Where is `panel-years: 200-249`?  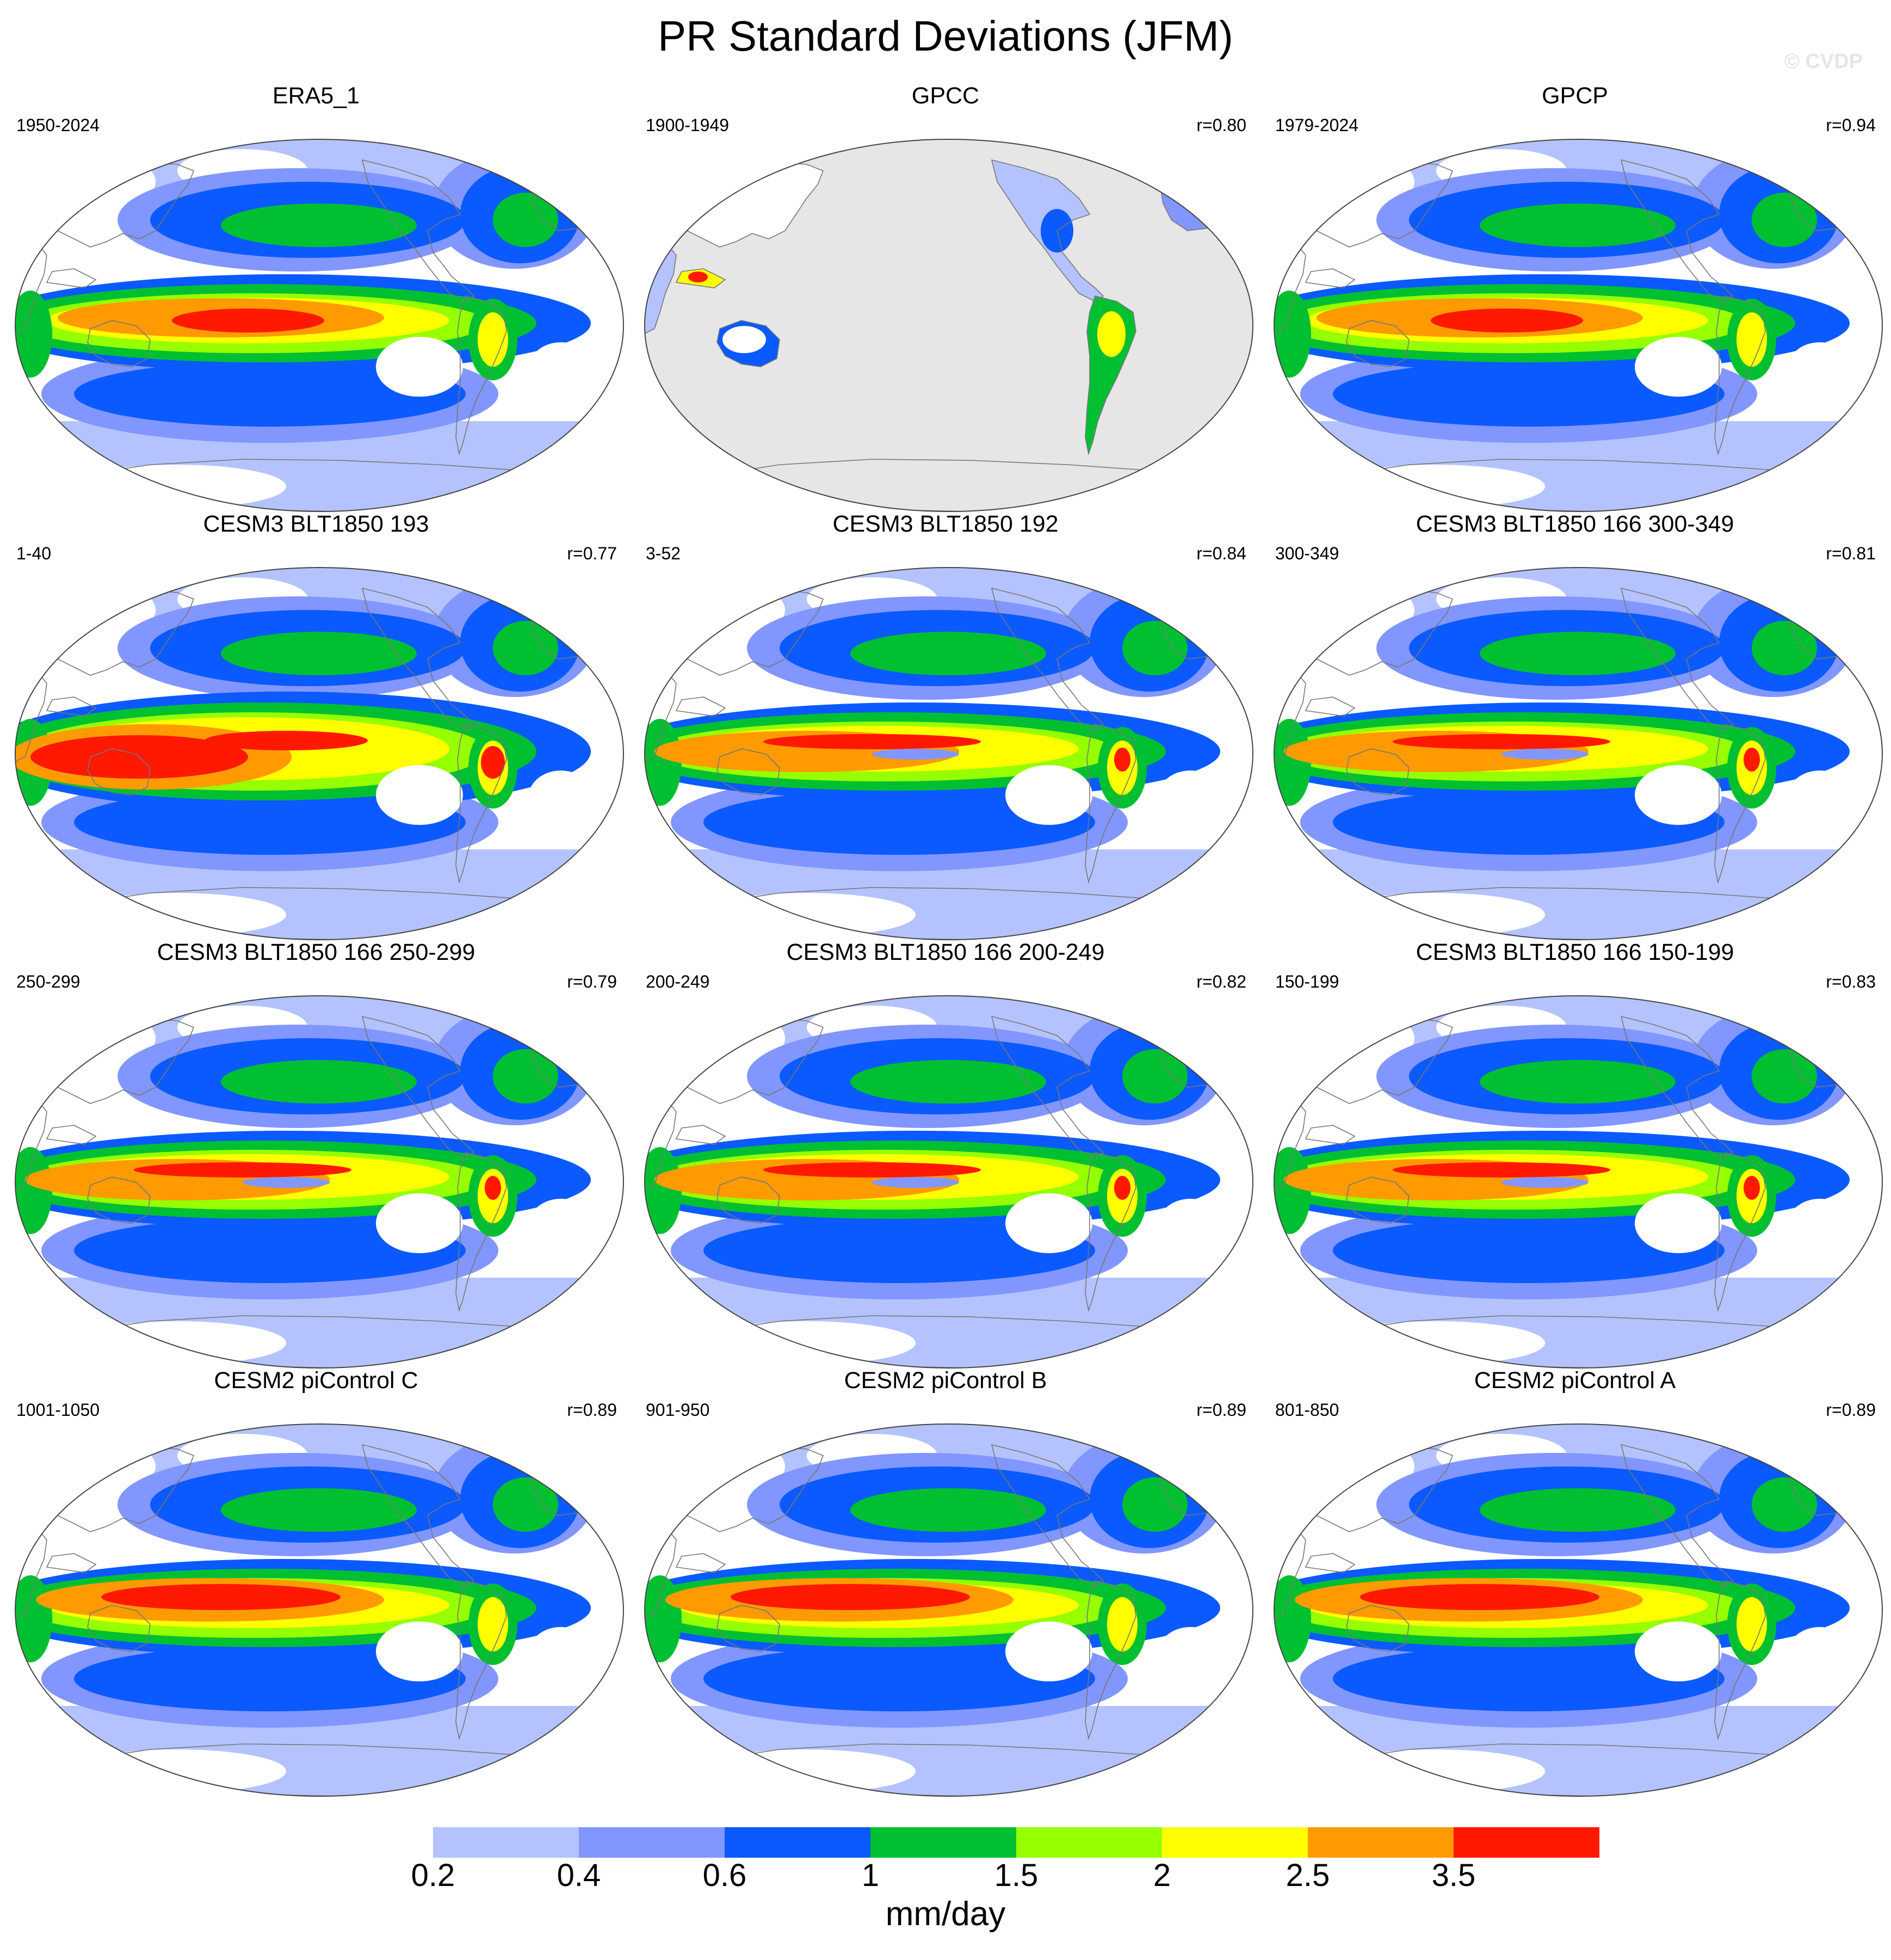
panel-years: 200-249 is located at coordinates (678, 981).